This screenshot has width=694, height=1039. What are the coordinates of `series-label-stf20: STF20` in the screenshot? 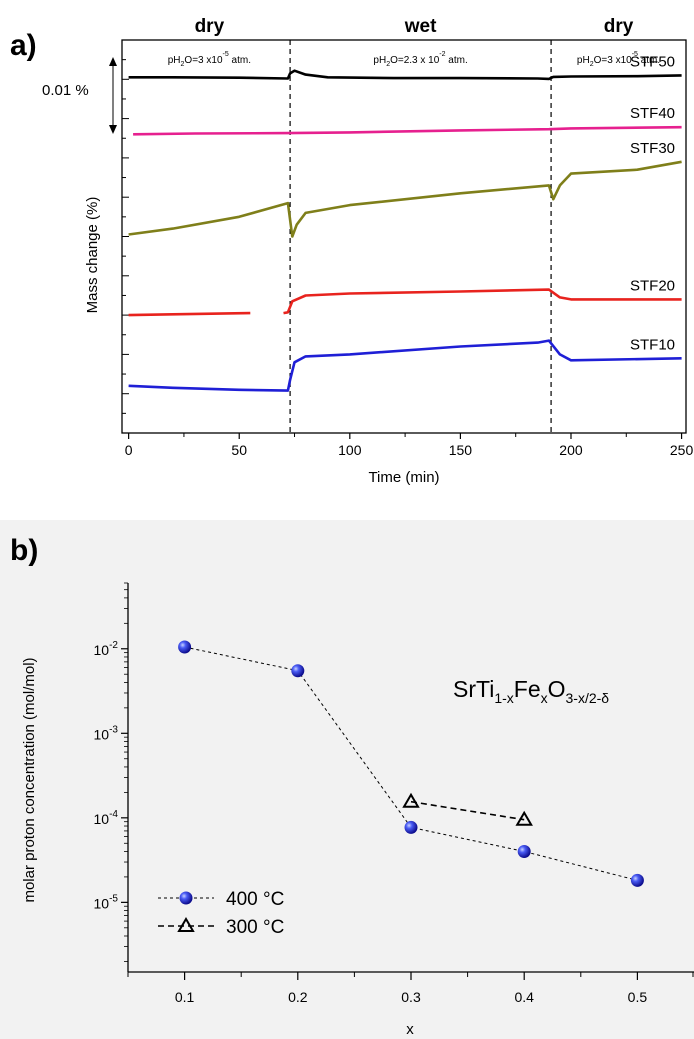 It's located at (652, 285).